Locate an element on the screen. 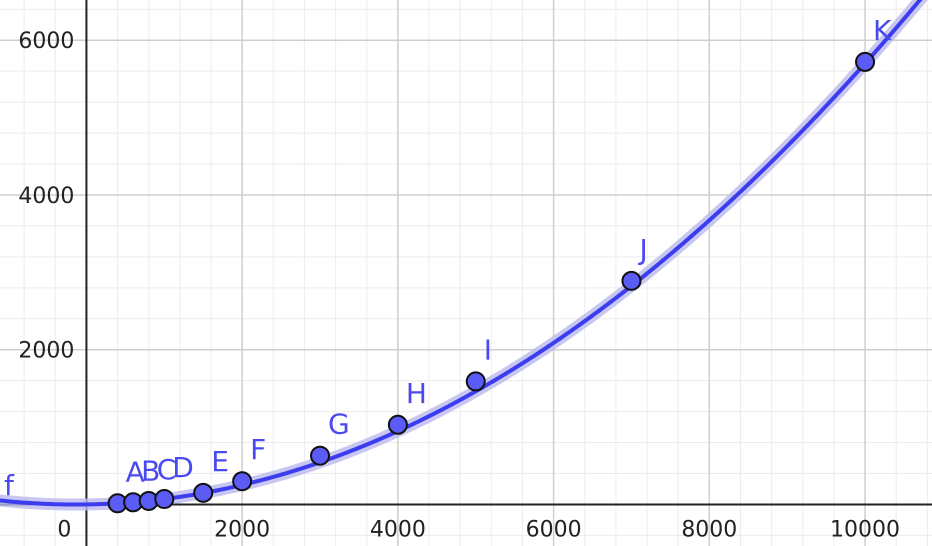 This screenshot has width=932, height=546. point-label-a: A is located at coordinates (135, 471).